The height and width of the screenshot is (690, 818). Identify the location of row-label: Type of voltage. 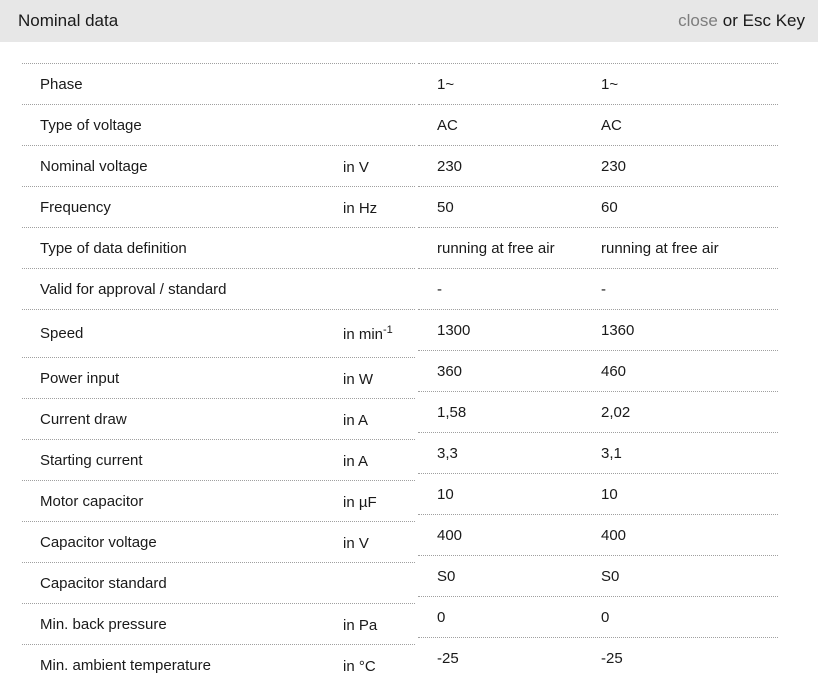
(91, 125).